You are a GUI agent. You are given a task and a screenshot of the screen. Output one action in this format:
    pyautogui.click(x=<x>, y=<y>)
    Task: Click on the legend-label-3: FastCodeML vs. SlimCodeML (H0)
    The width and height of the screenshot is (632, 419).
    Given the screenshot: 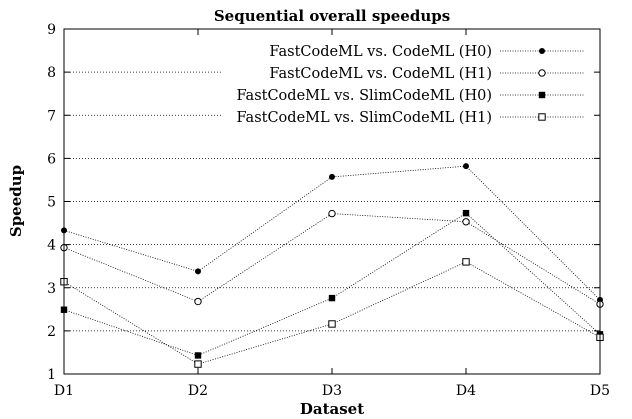 What is the action you would take?
    pyautogui.click(x=364, y=96)
    